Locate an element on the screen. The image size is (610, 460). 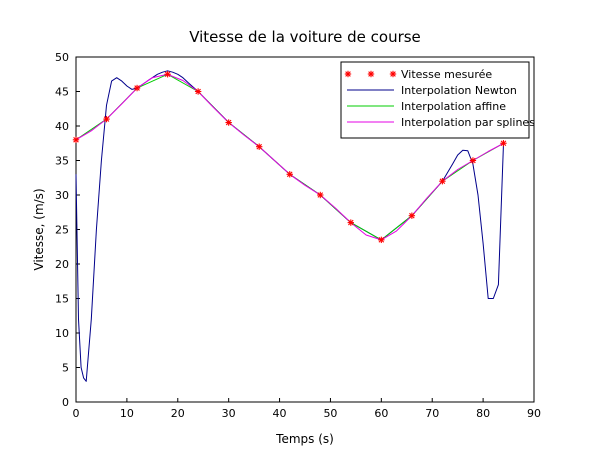
y-tick-label: 15 is located at coordinates (62, 299).